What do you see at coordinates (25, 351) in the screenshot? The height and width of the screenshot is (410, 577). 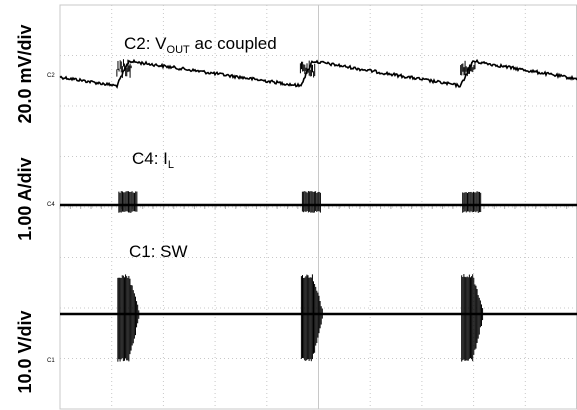 I see `c1-scale-label: 10.0 V/div` at bounding box center [25, 351].